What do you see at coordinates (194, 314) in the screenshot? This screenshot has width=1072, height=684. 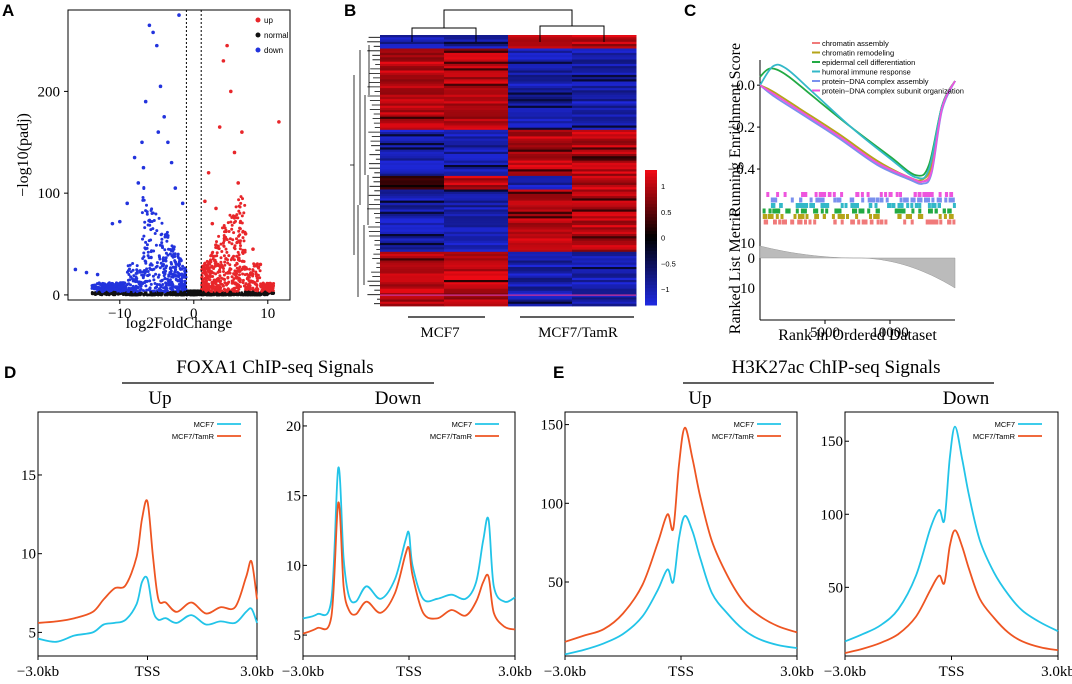 I see `x-tick-label: 0` at bounding box center [194, 314].